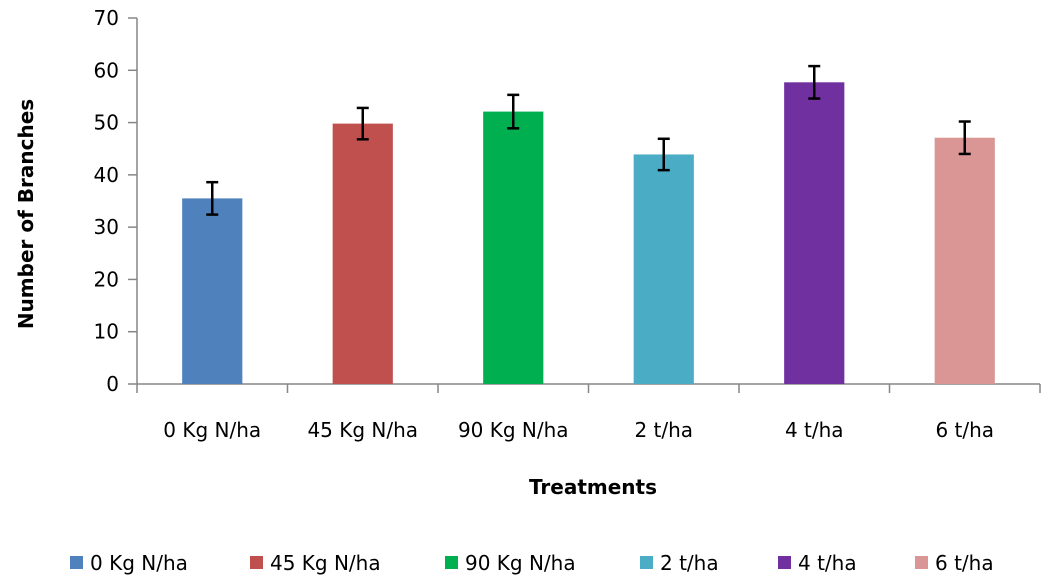  Describe the element at coordinates (106, 279) in the screenshot. I see `y-tick-label: 20` at that location.